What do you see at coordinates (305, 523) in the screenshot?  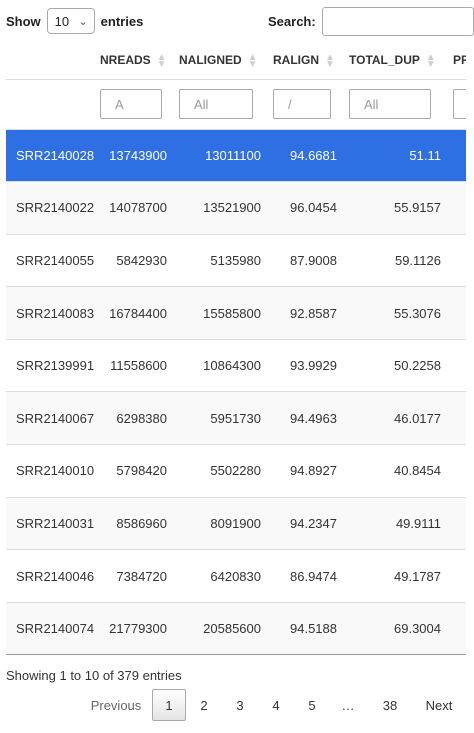 I see `cell-ralign: 94.2347` at bounding box center [305, 523].